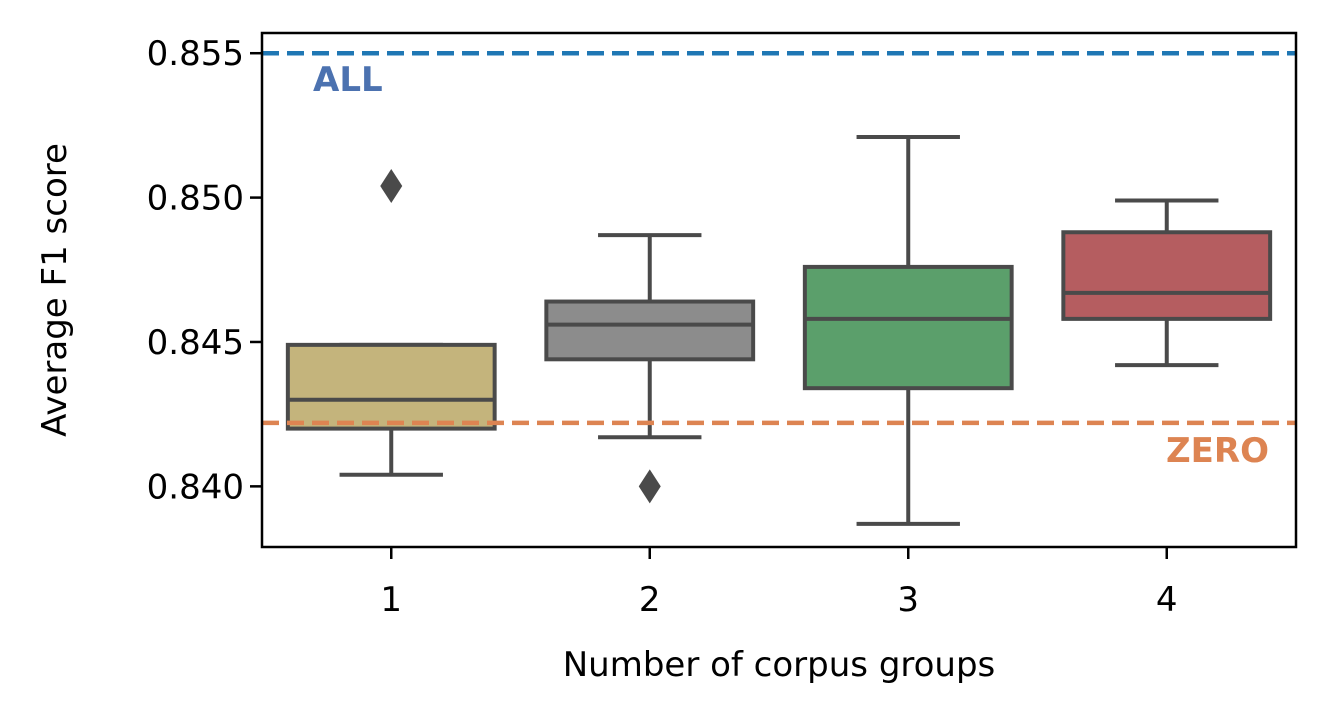 The image size is (1328, 721). Describe the element at coordinates (195, 54) in the screenshot. I see `y-tick-label: 0.855` at that location.